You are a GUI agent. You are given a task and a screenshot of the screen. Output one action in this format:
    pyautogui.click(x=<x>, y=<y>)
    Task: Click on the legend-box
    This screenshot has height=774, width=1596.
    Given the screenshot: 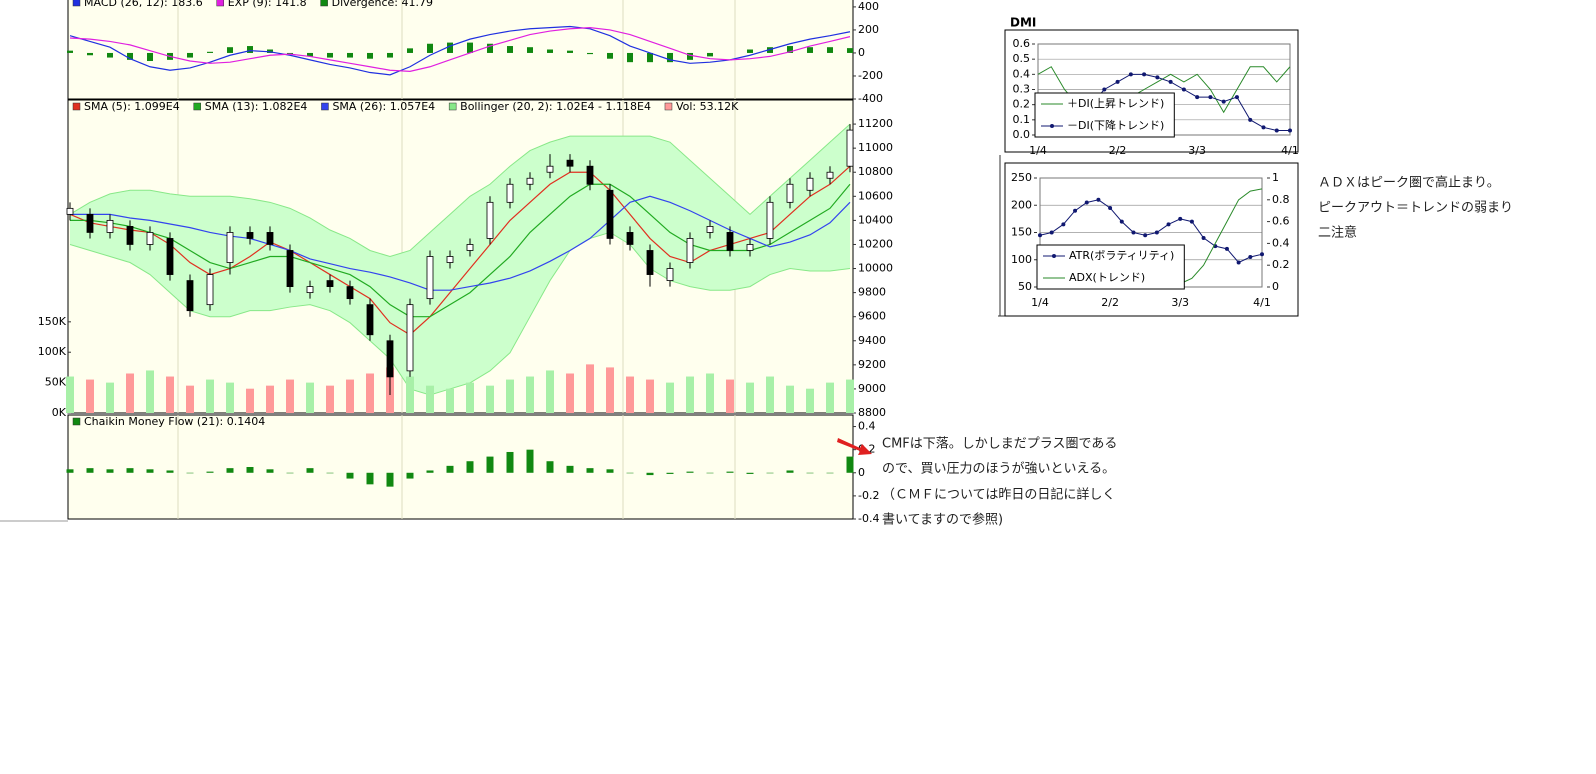 What is the action you would take?
    pyautogui.click(x=1110, y=267)
    